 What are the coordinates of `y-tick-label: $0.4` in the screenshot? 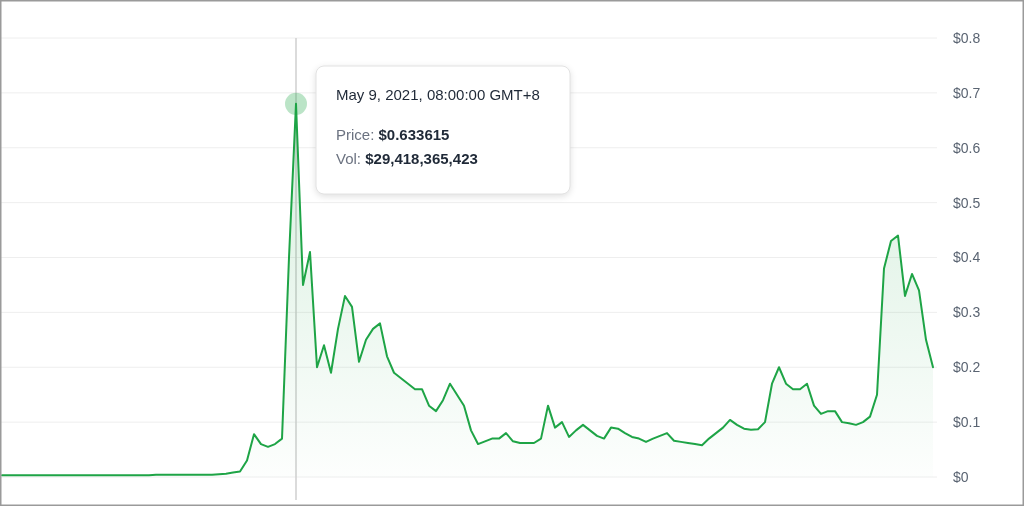 It's located at (967, 257).